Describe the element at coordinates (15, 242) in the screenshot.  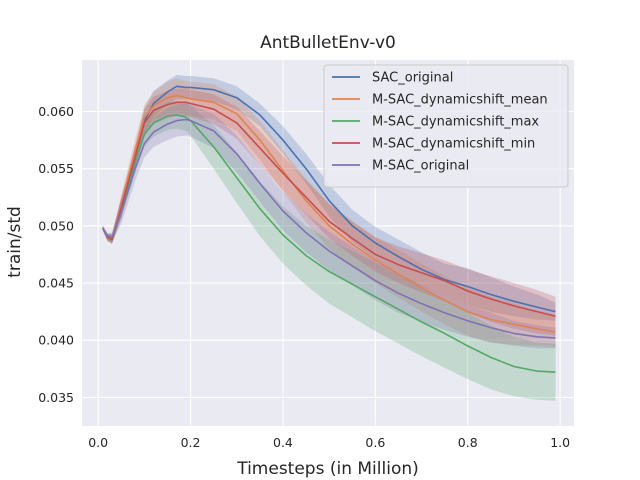
I see `y-axis-label: train/std` at that location.